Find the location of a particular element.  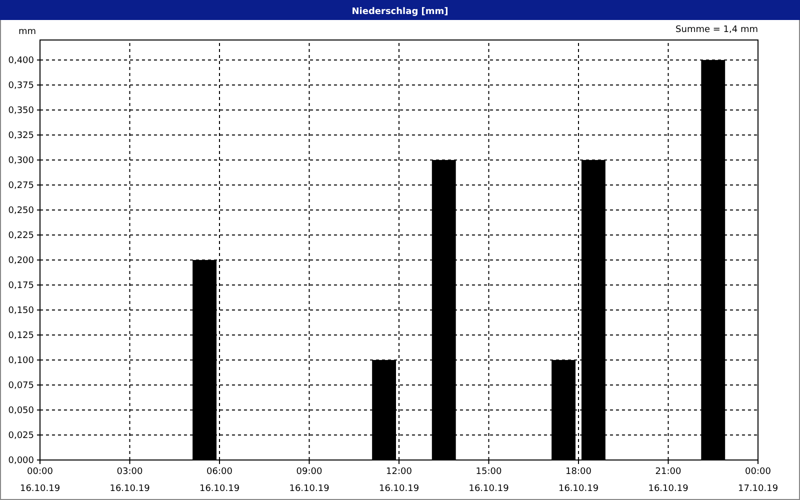

y-tick-label: 0,175 is located at coordinates (21, 285).